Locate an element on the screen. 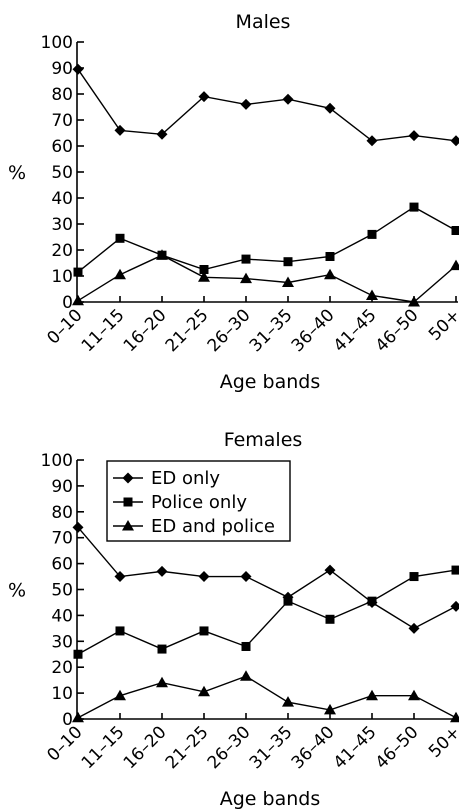 The image size is (459, 810). chart-title: Males is located at coordinates (263, 22).